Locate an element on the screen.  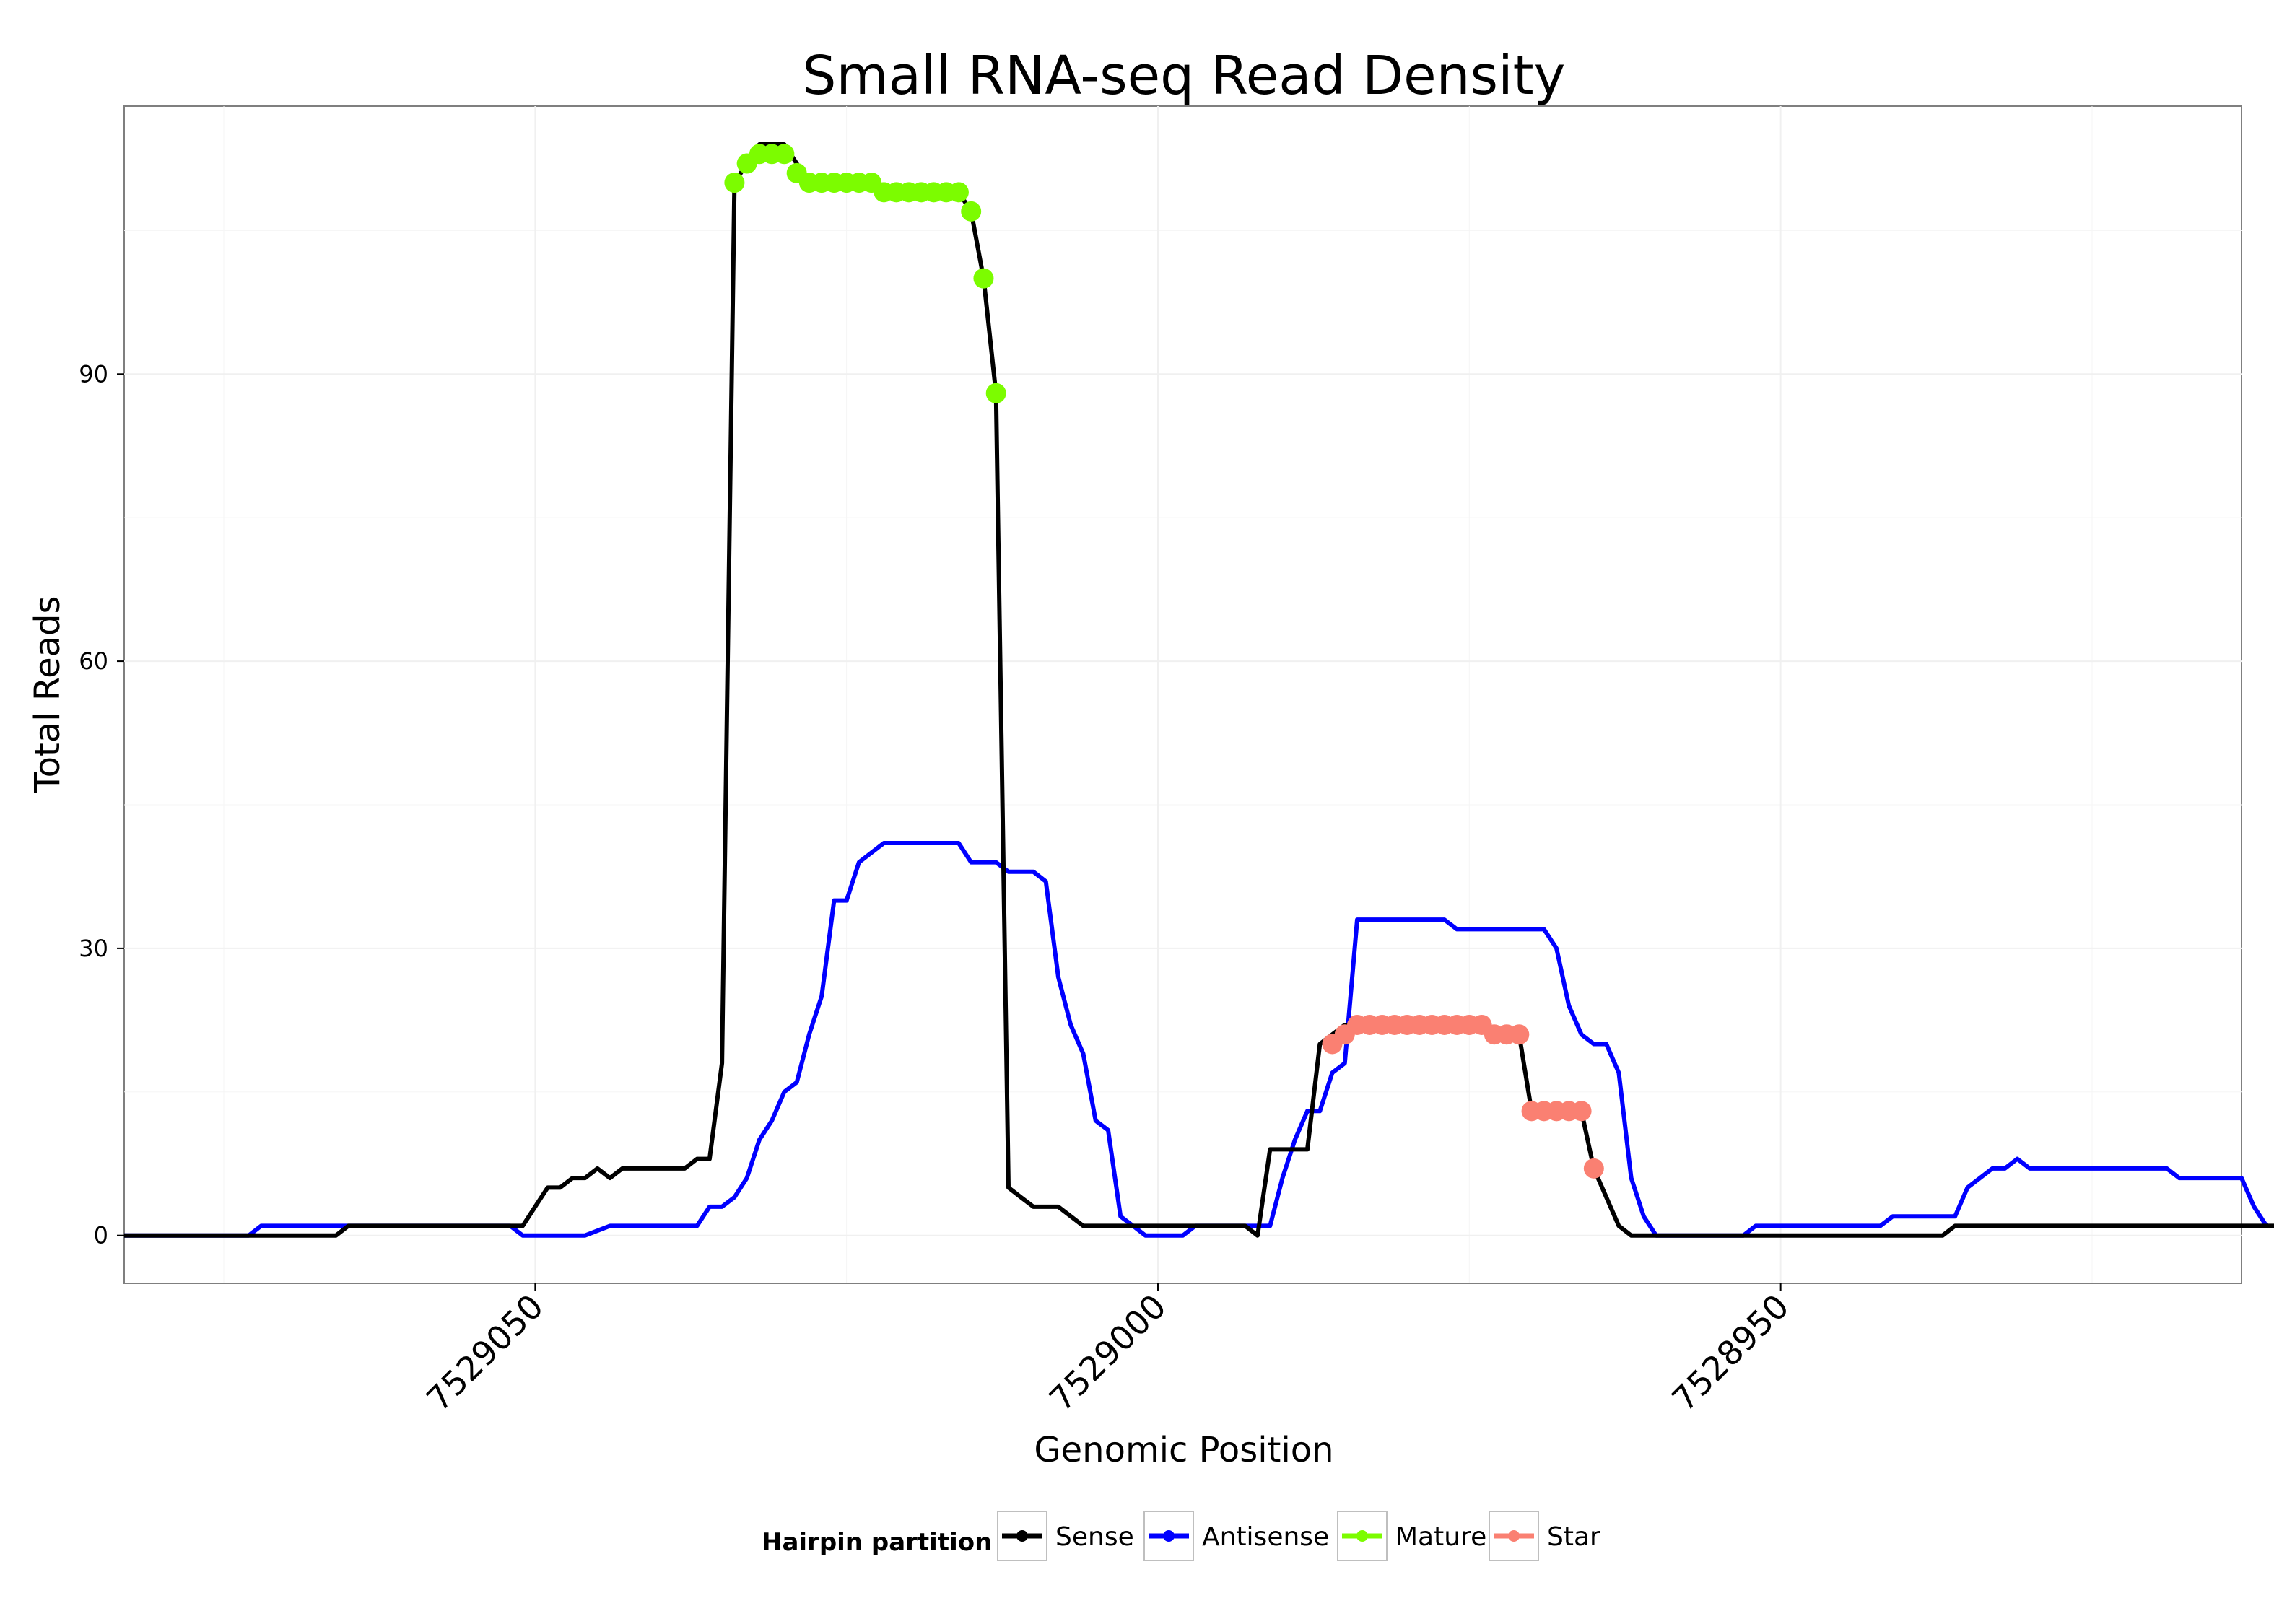
legend-key-sense is located at coordinates (1022, 1536).